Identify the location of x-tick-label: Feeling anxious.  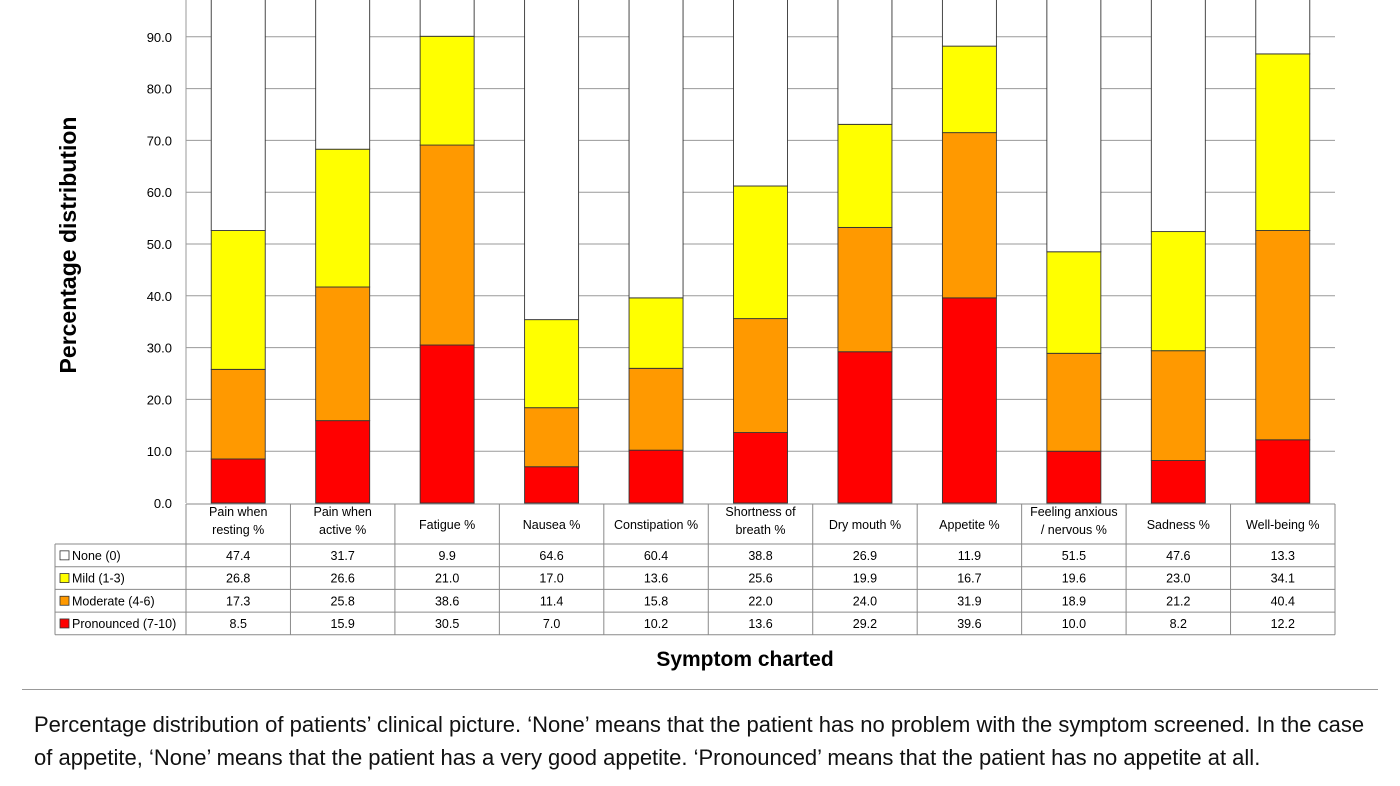
(1074, 512).